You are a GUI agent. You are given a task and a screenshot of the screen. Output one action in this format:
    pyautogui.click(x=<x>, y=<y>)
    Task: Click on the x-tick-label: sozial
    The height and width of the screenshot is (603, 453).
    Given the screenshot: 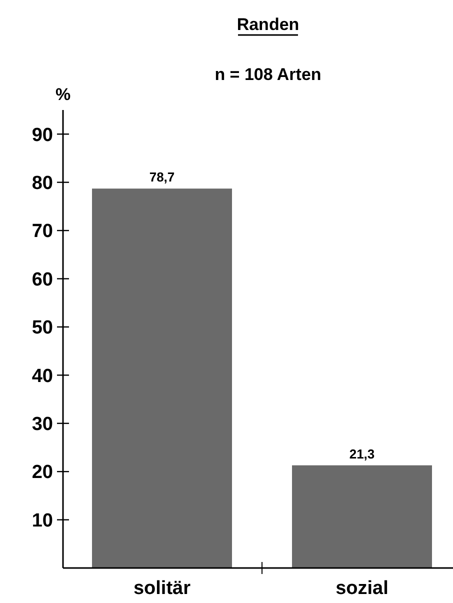 What is the action you would take?
    pyautogui.click(x=362, y=588)
    